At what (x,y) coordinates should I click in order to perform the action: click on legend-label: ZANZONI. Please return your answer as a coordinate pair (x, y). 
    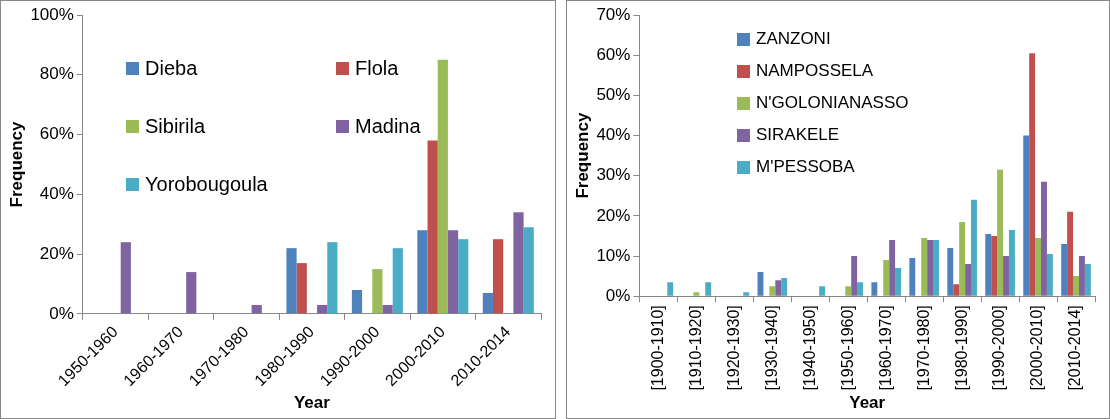
    Looking at the image, I should click on (793, 39).